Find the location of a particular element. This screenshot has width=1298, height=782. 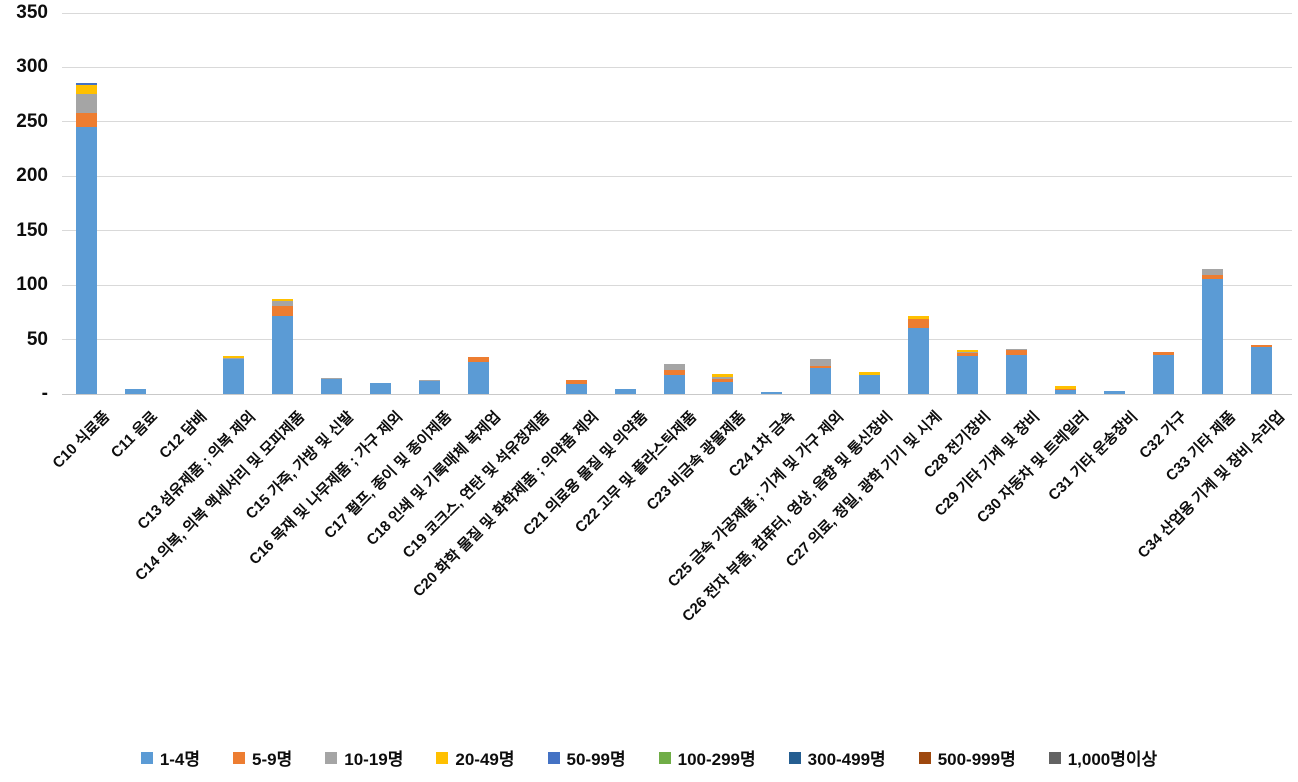

legend-item: 100-299명 is located at coordinates (707, 757).